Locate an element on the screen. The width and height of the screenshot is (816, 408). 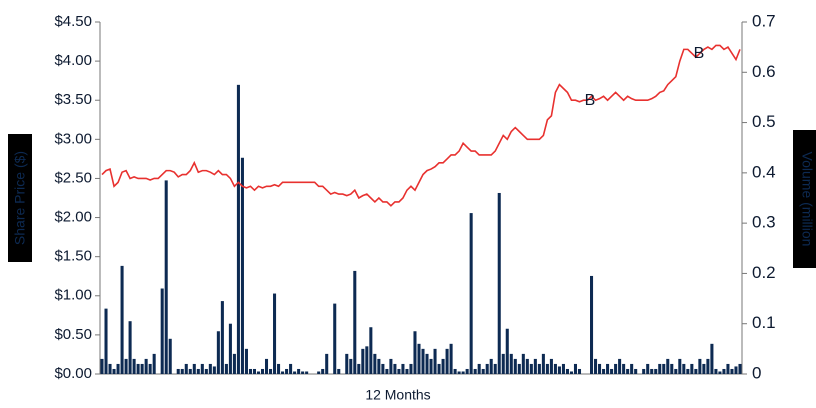
y-tick-label: $3.00 is located at coordinates (73, 138).